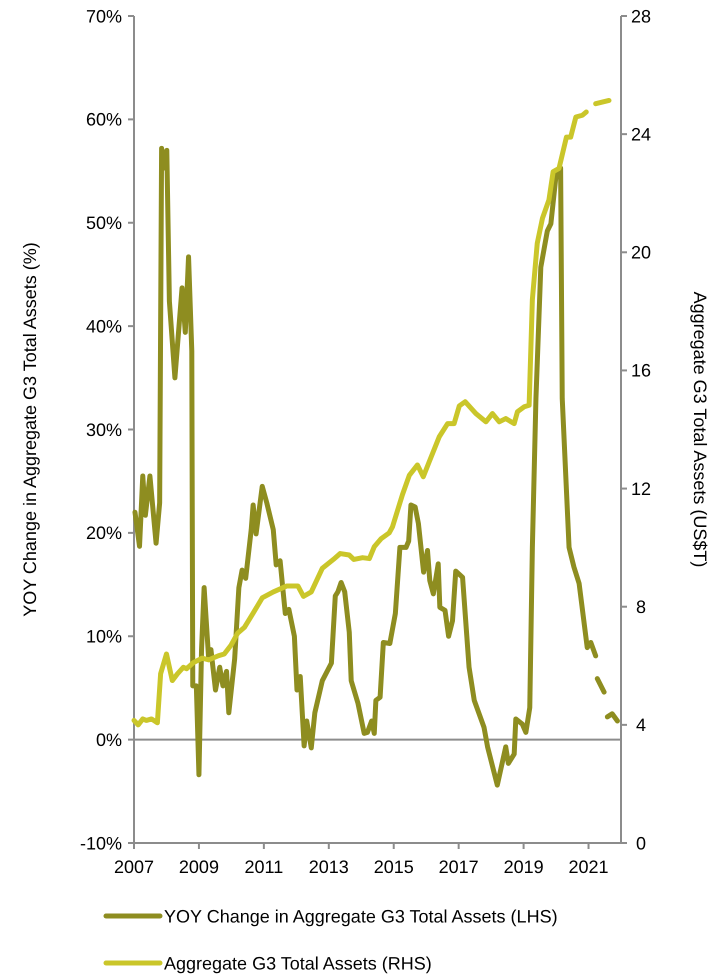  Describe the element at coordinates (264, 867) in the screenshot. I see `x-tick-label: 2011` at that location.